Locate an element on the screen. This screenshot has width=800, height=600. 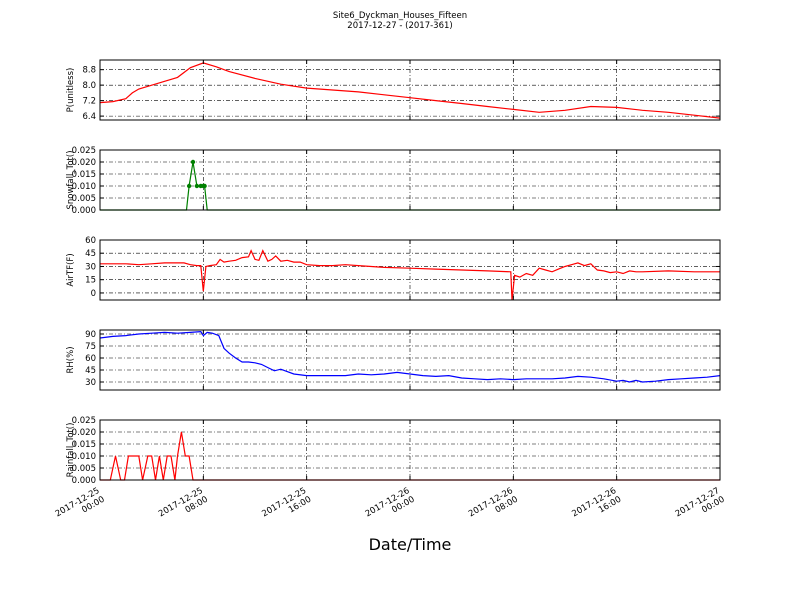
x-tick-label: 2017-12-2616:00 is located at coordinates (596, 507).